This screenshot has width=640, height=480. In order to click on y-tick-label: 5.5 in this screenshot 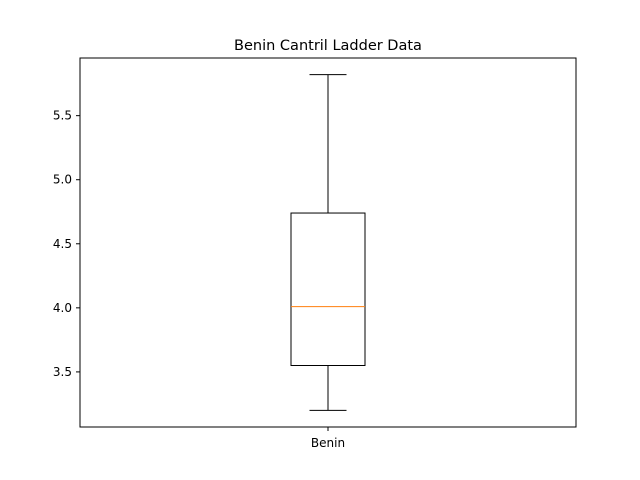, I will do `click(62, 116)`.